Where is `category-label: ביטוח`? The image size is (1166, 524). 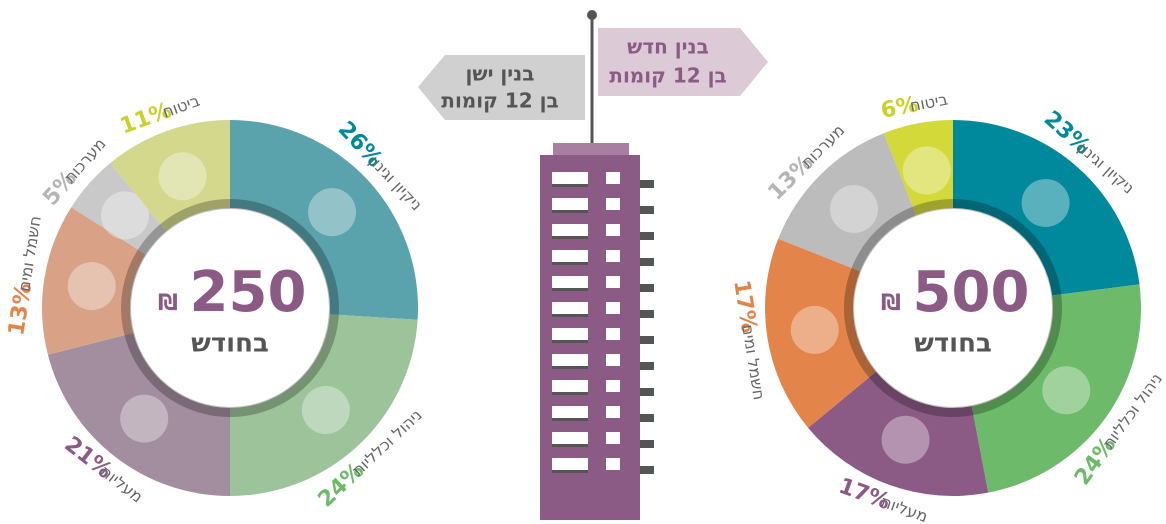 category-label: ביטוח is located at coordinates (181, 105).